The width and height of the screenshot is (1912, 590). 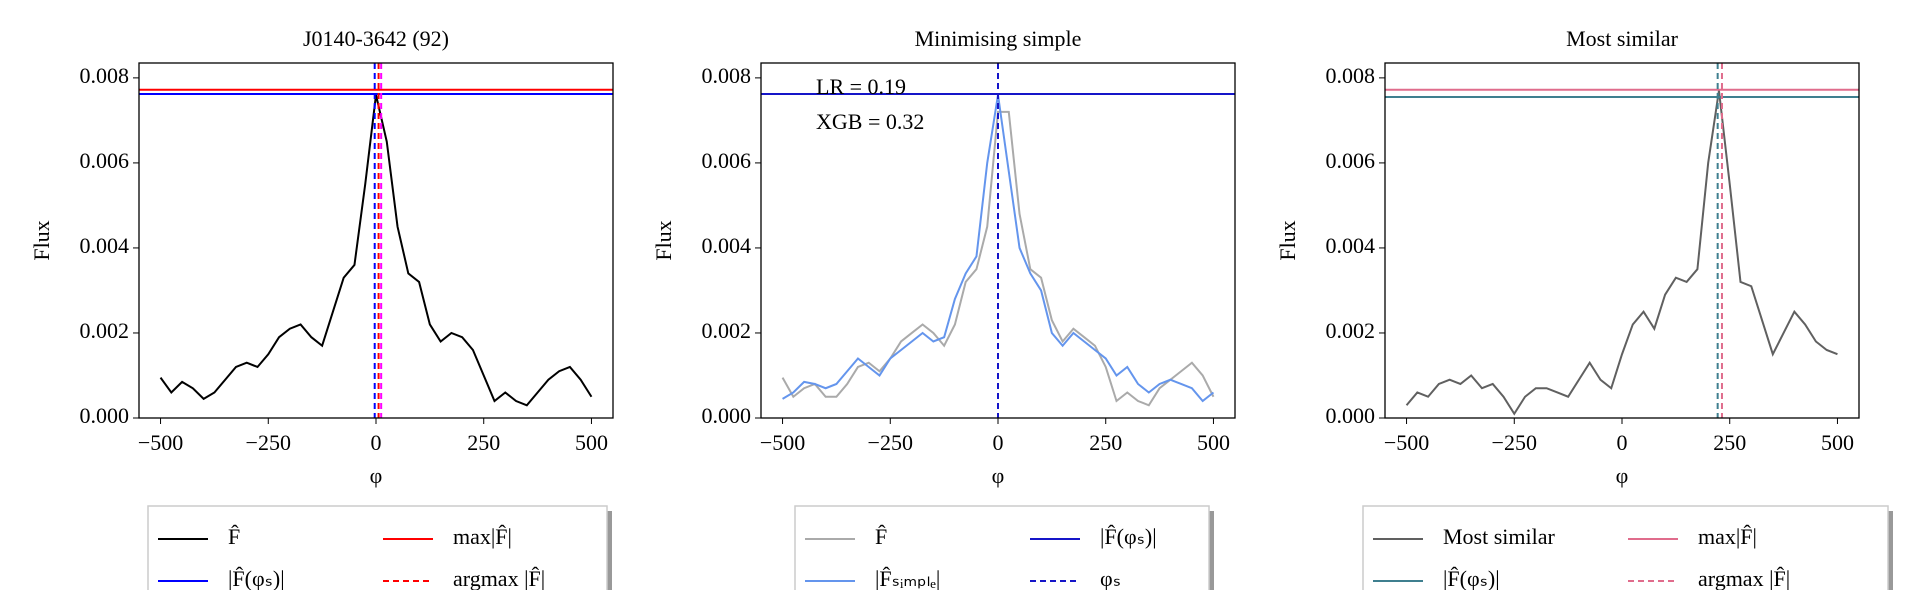 I want to click on subplot-title: J0140-3642 (92), so click(x=376, y=38).